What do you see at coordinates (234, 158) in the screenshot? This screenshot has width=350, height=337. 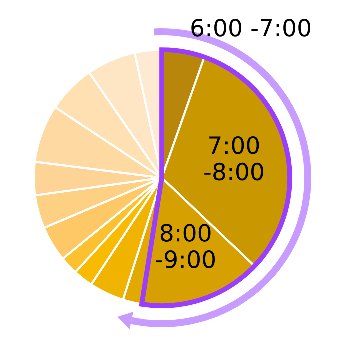 I see `slice-label: 7:00 -8:00` at bounding box center [234, 158].